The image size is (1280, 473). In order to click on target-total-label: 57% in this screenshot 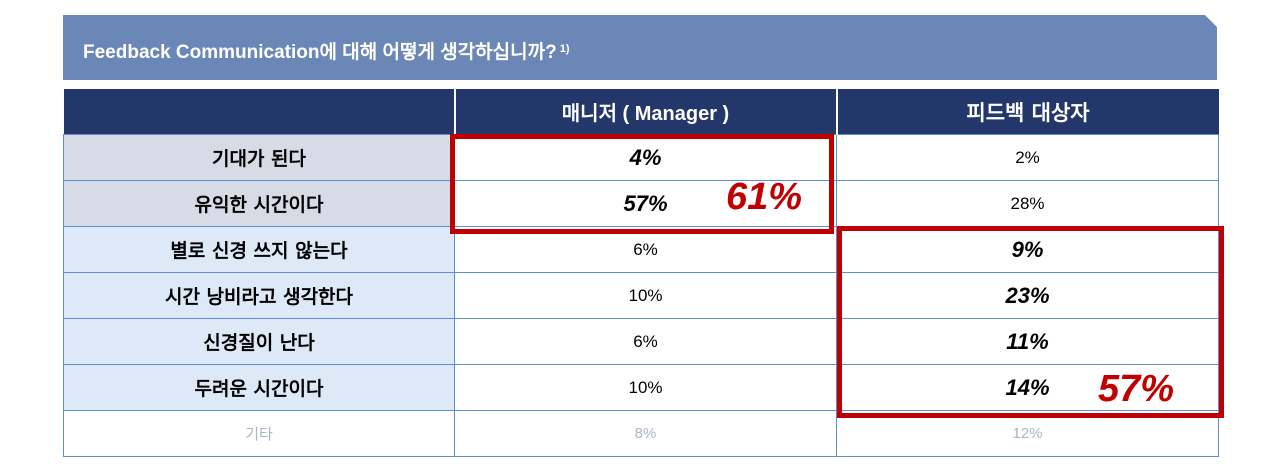, I will do `click(1136, 389)`.